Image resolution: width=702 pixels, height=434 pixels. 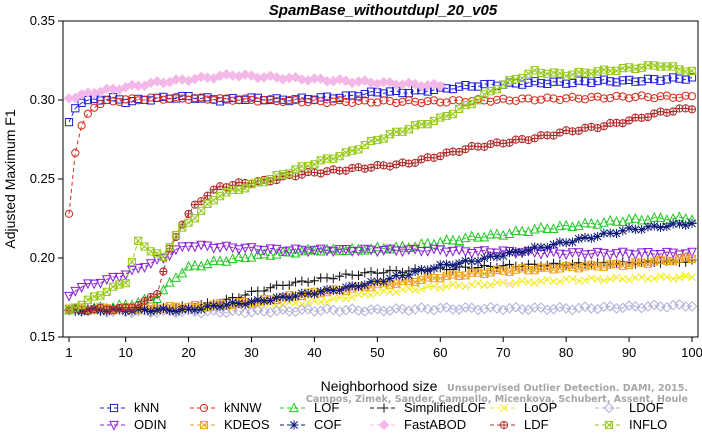 What do you see at coordinates (146, 407) in the screenshot?
I see `legend-label: kNN` at bounding box center [146, 407].